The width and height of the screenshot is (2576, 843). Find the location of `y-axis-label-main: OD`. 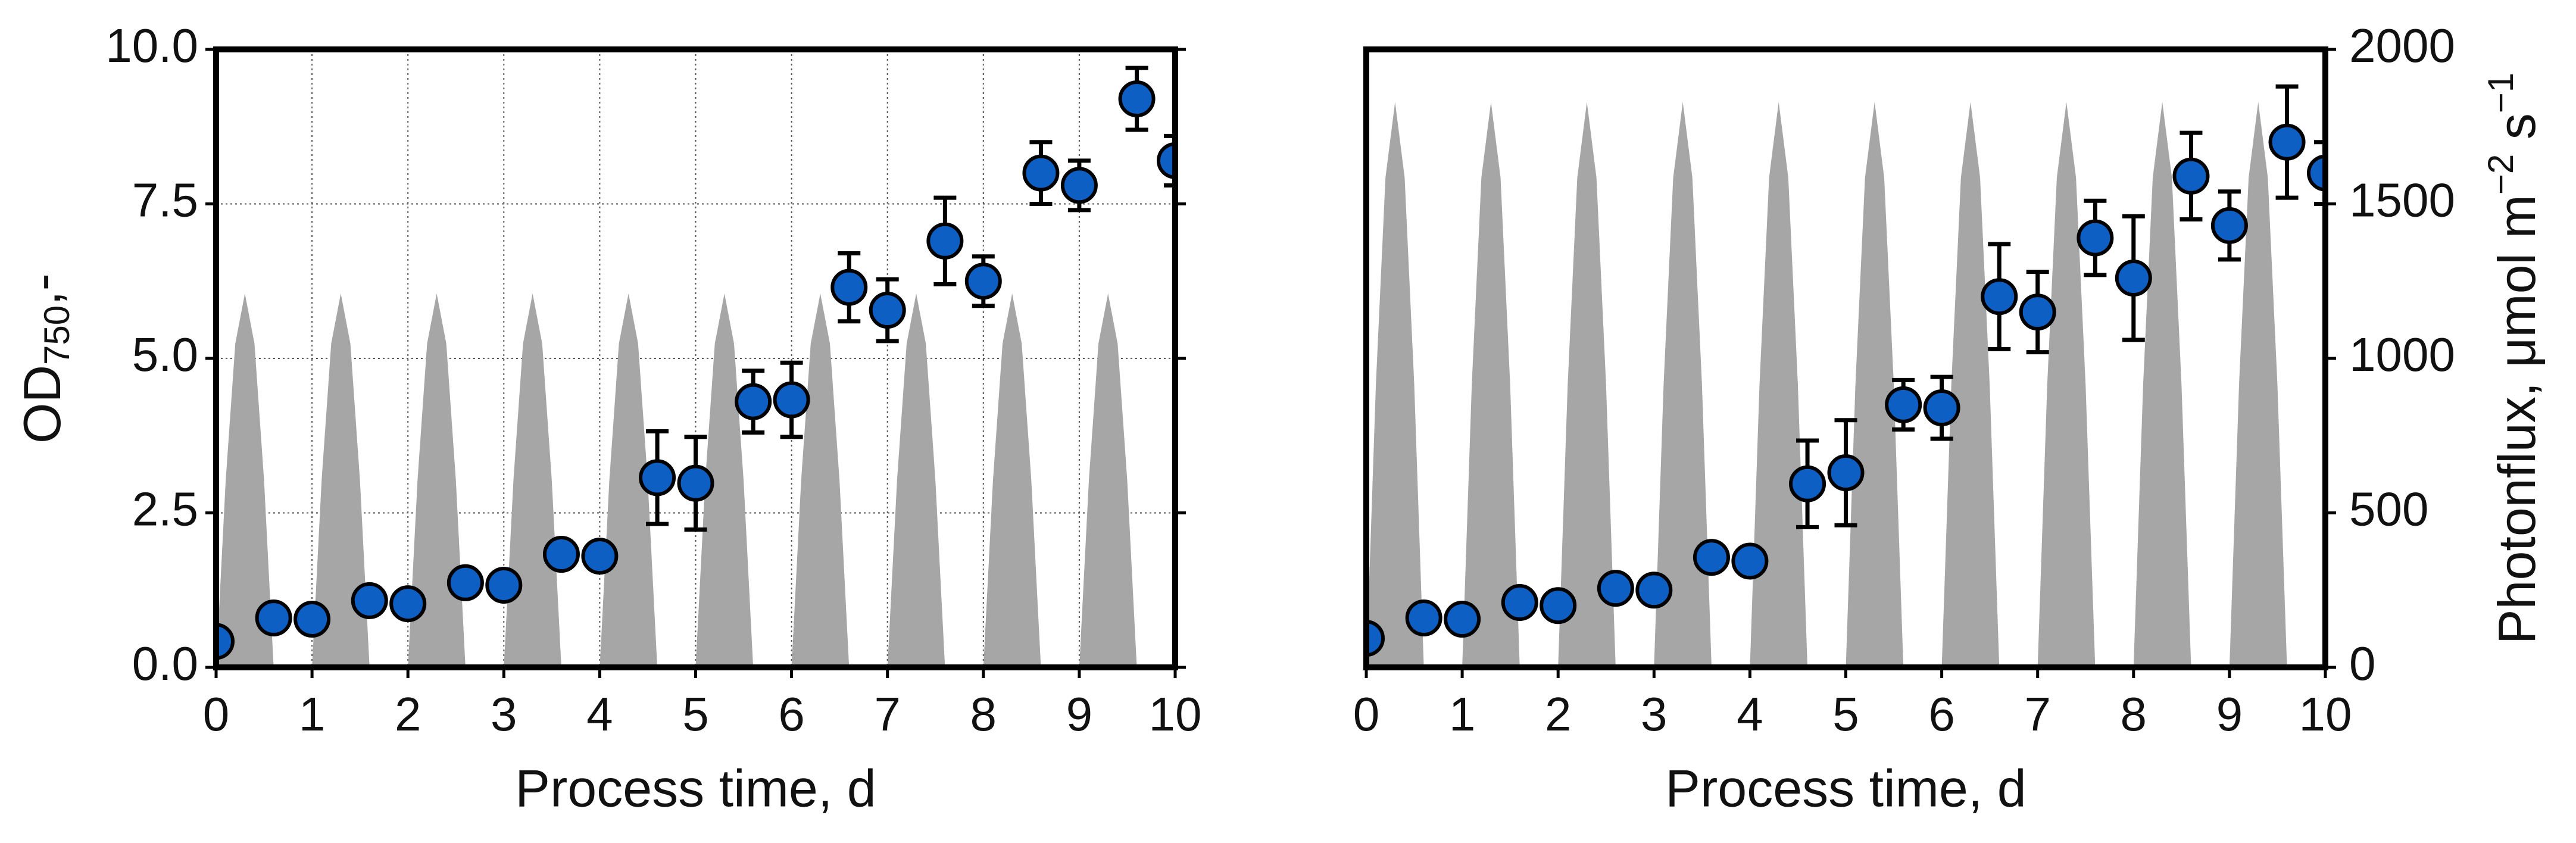

y-axis-label-main: OD is located at coordinates (42, 404).